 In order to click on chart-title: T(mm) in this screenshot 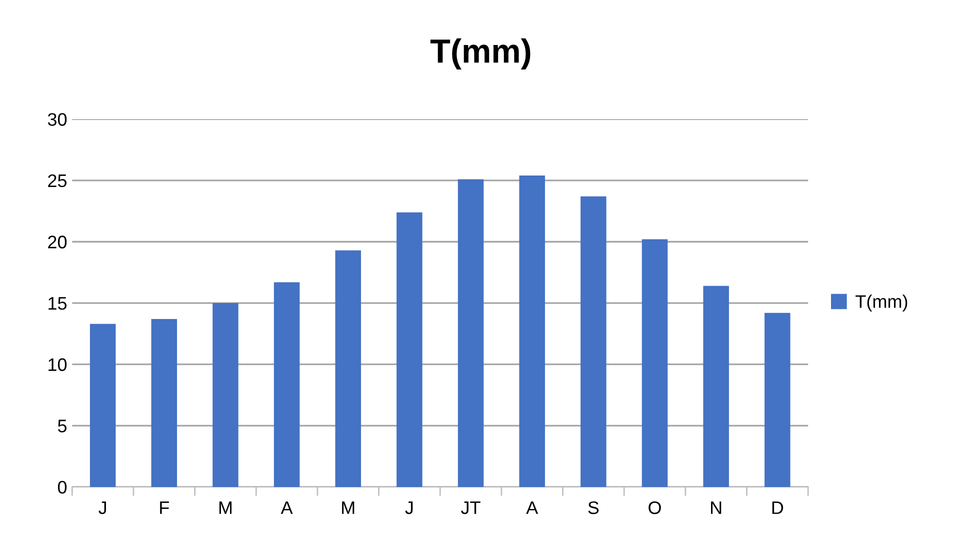, I will do `click(480, 54)`.